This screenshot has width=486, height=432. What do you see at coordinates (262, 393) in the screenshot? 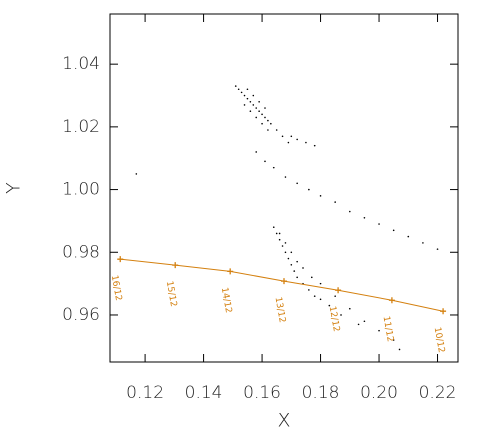
I see `x-tick-label: 0.16` at bounding box center [262, 393].